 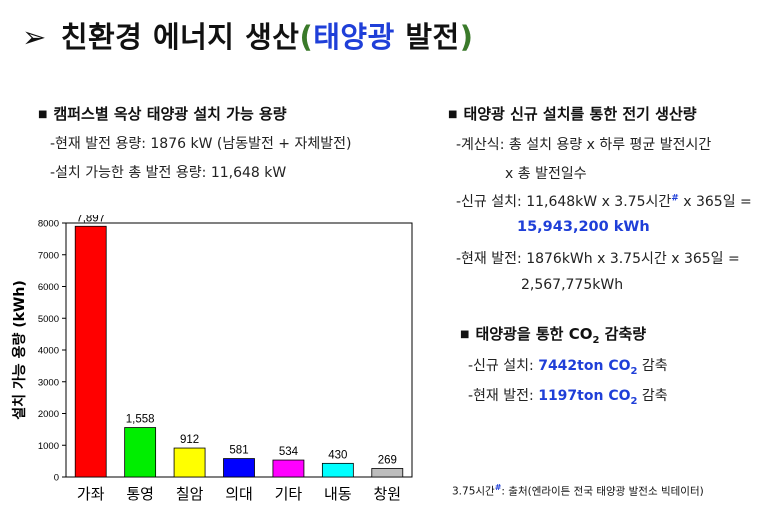 What do you see at coordinates (715, 202) in the screenshot?
I see `new-install-suffix: x 365일 =` at bounding box center [715, 202].